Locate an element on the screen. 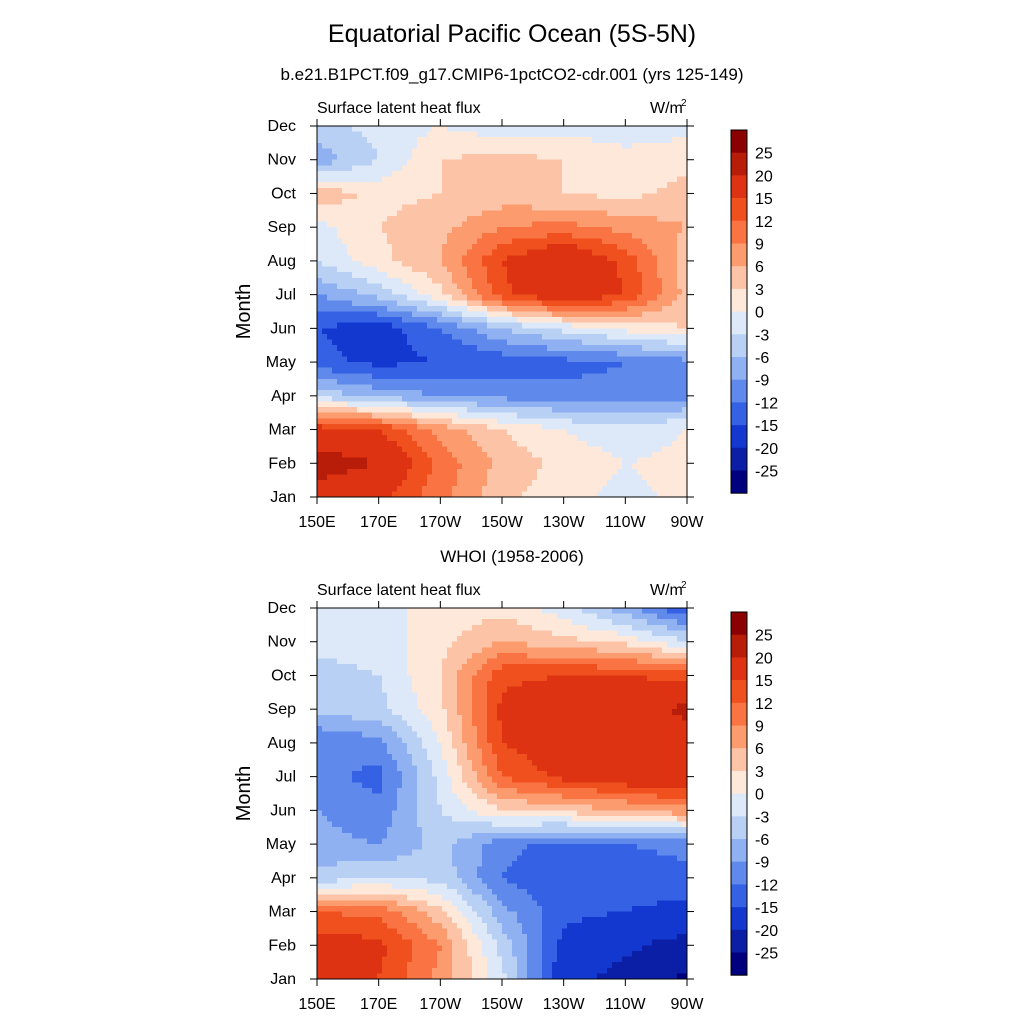 The height and width of the screenshot is (1024, 1024). y-tick-label: Jul is located at coordinates (286, 295).